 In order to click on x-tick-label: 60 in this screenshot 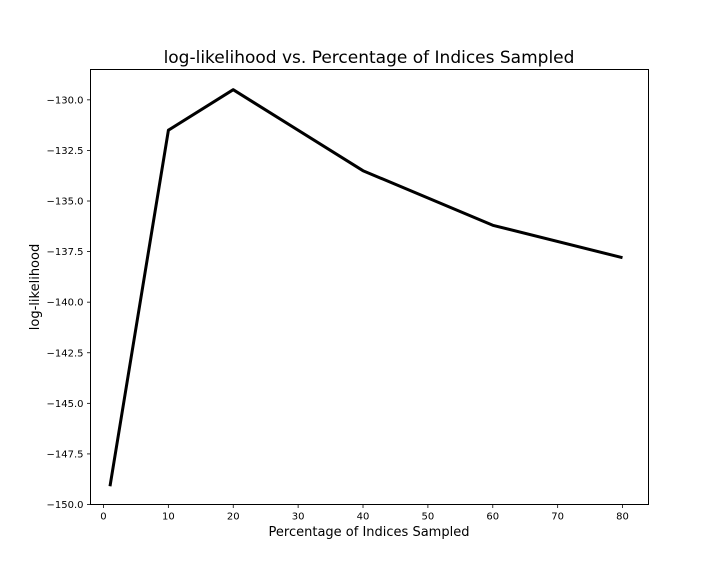, I will do `click(492, 517)`.